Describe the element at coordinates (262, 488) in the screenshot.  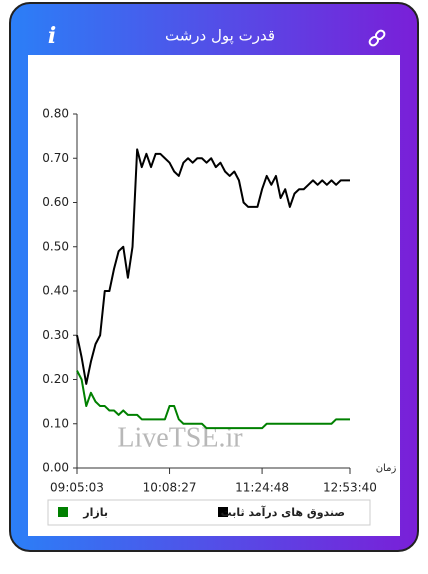
I see `x-tick-label: 11:24:48` at that location.